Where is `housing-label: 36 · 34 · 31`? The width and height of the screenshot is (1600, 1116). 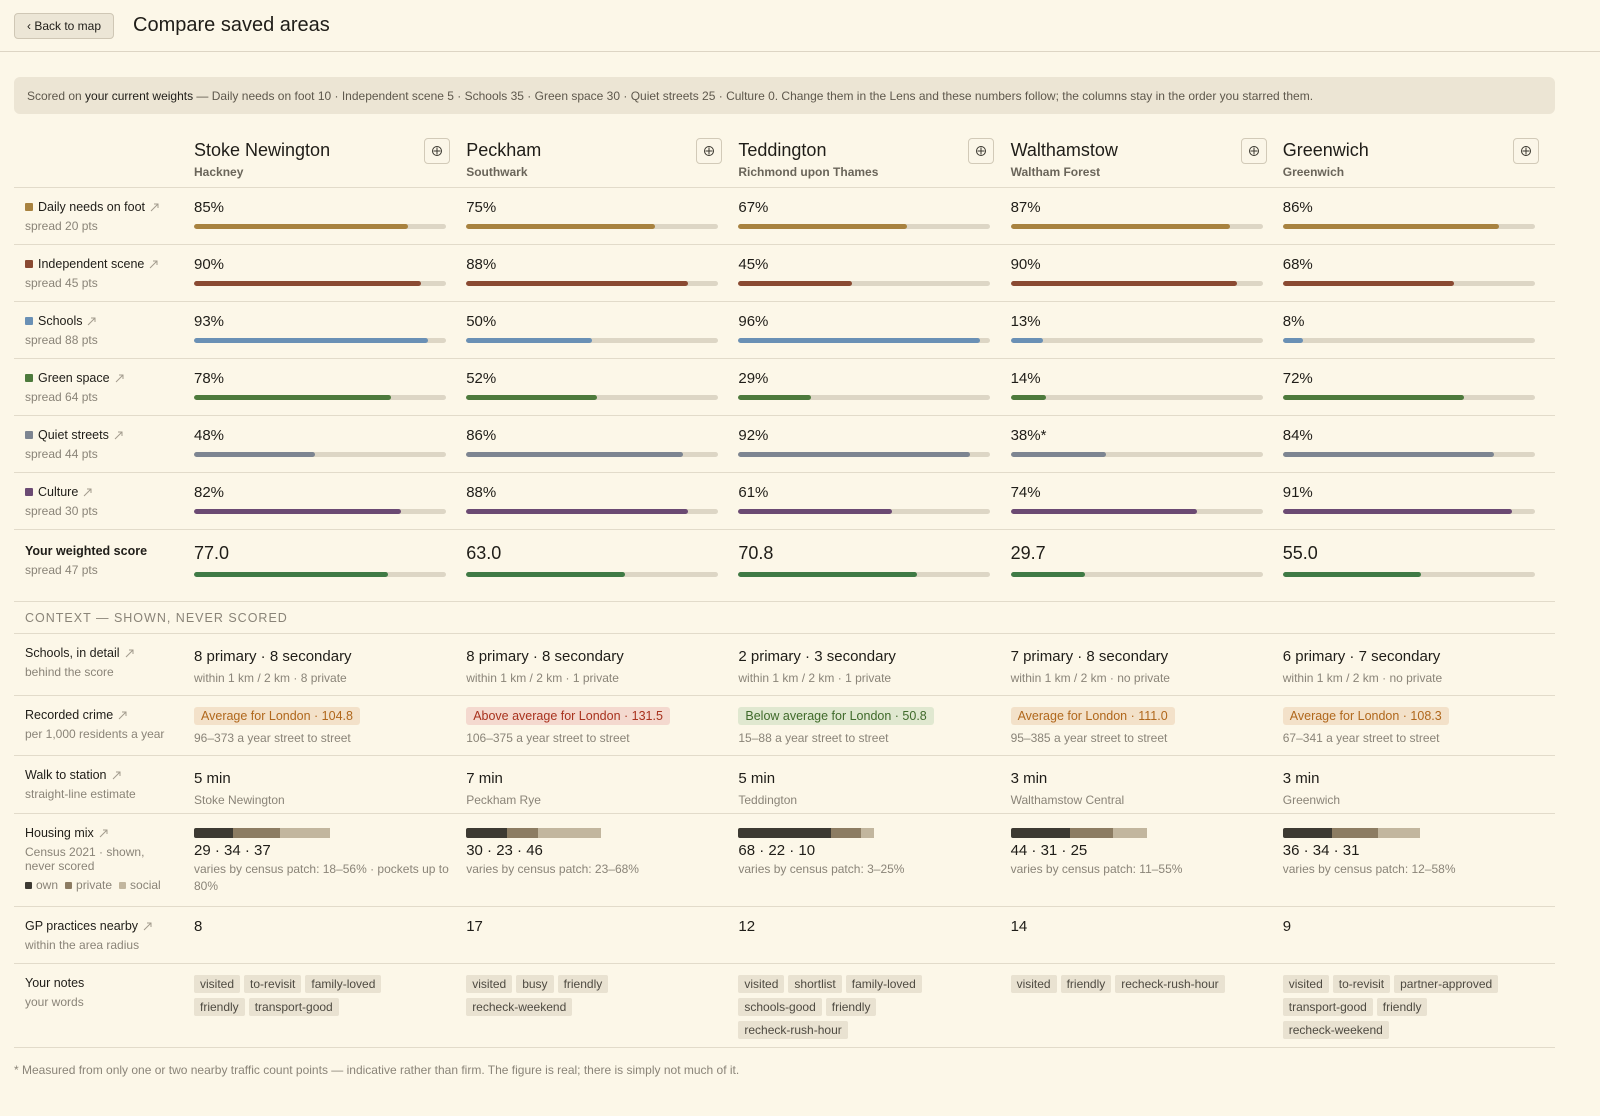 housing-label: 36 · 34 · 31 is located at coordinates (1321, 850).